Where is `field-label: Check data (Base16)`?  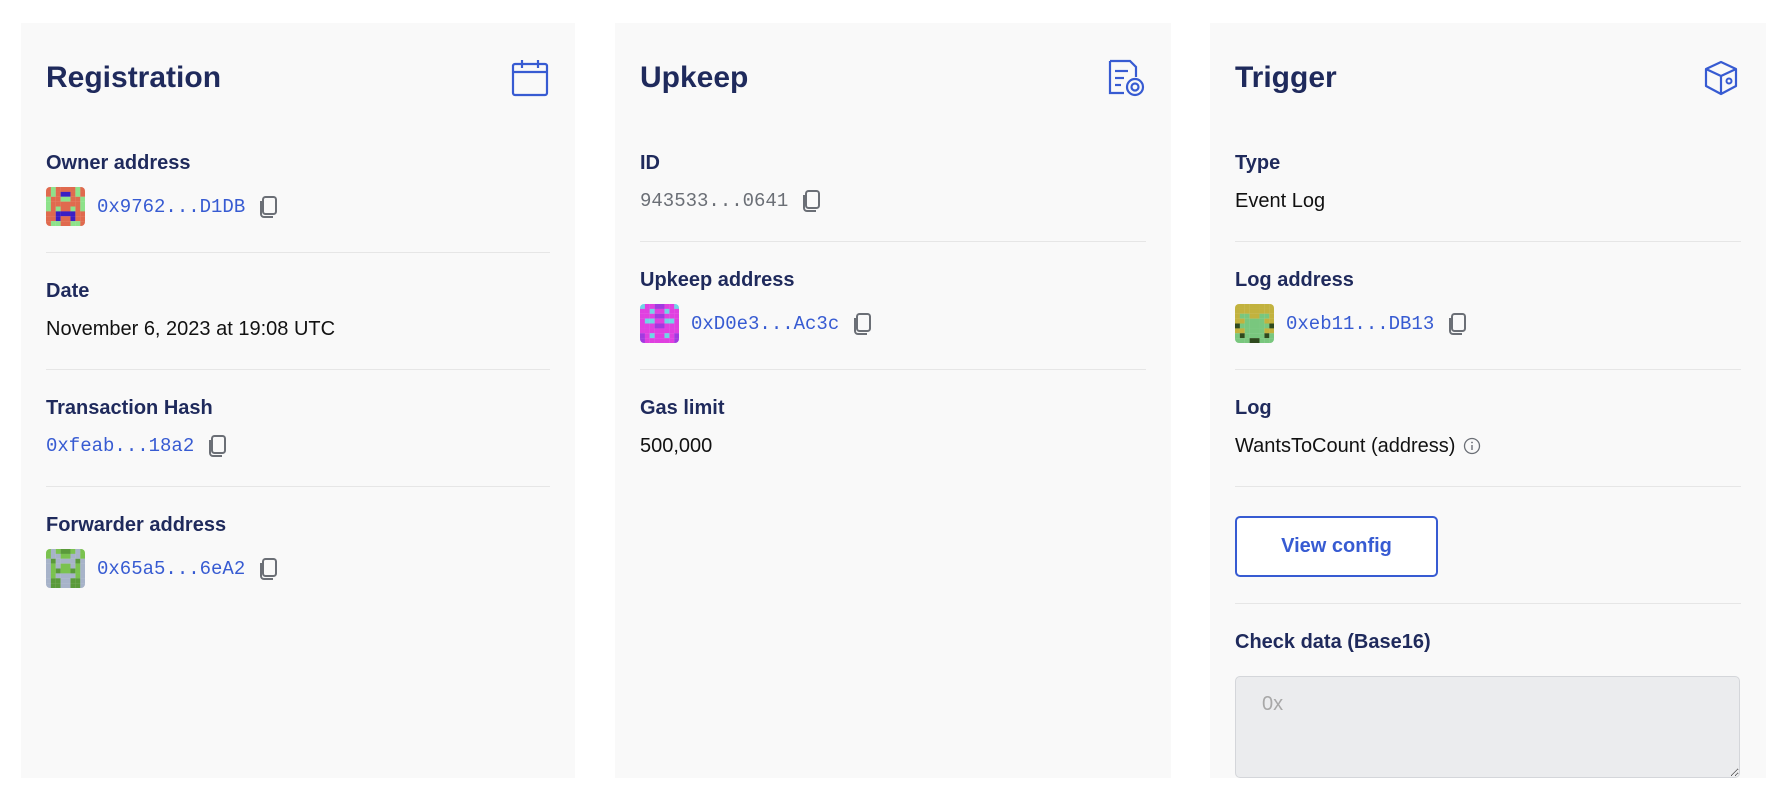 field-label: Check data (Base16) is located at coordinates (1333, 642).